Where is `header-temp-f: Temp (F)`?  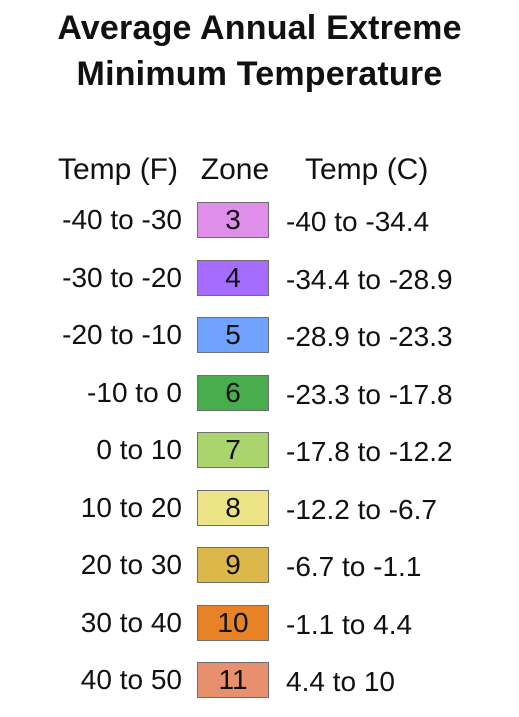 header-temp-f: Temp (F) is located at coordinates (118, 169).